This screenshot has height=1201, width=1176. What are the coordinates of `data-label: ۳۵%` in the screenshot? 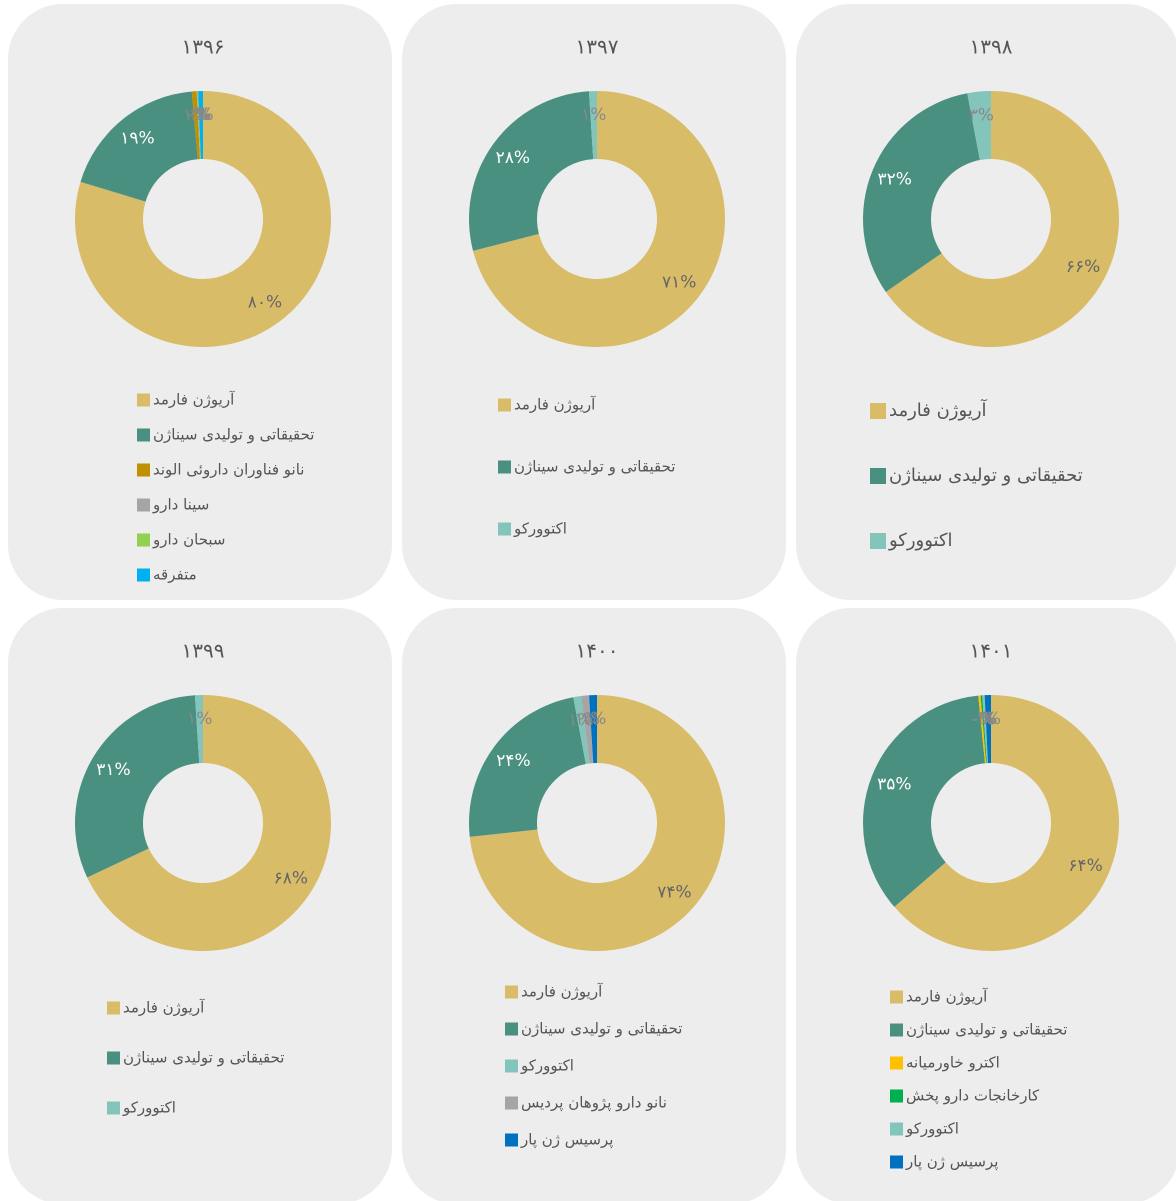 It's located at (894, 785).